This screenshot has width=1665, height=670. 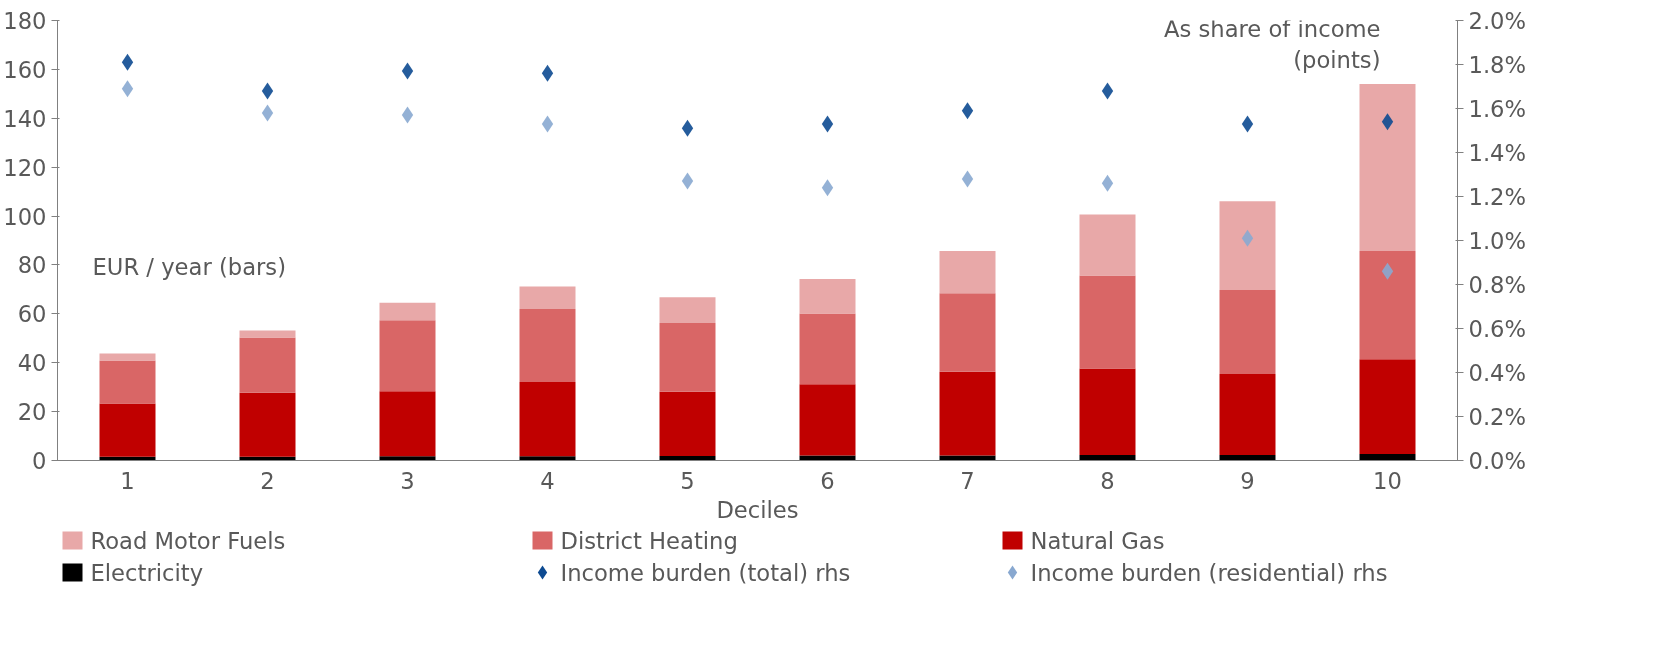 What do you see at coordinates (25, 216) in the screenshot?
I see `y-tick-label: 100` at bounding box center [25, 216].